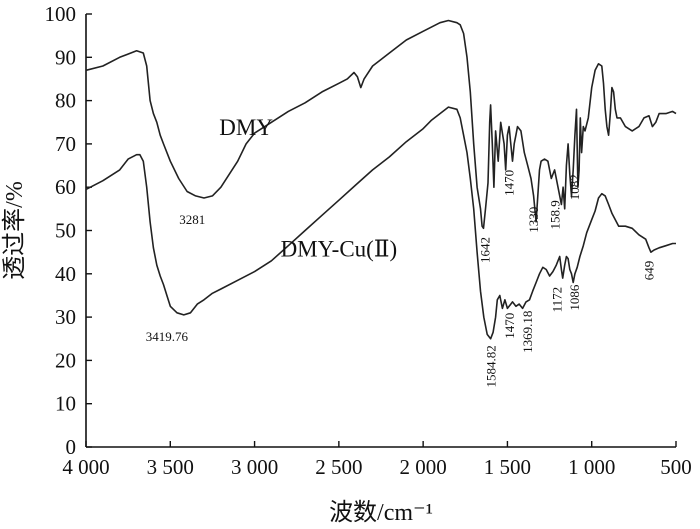 This screenshot has height=529, width=700. I want to click on x-tick-label: 2 000, so click(423, 467).